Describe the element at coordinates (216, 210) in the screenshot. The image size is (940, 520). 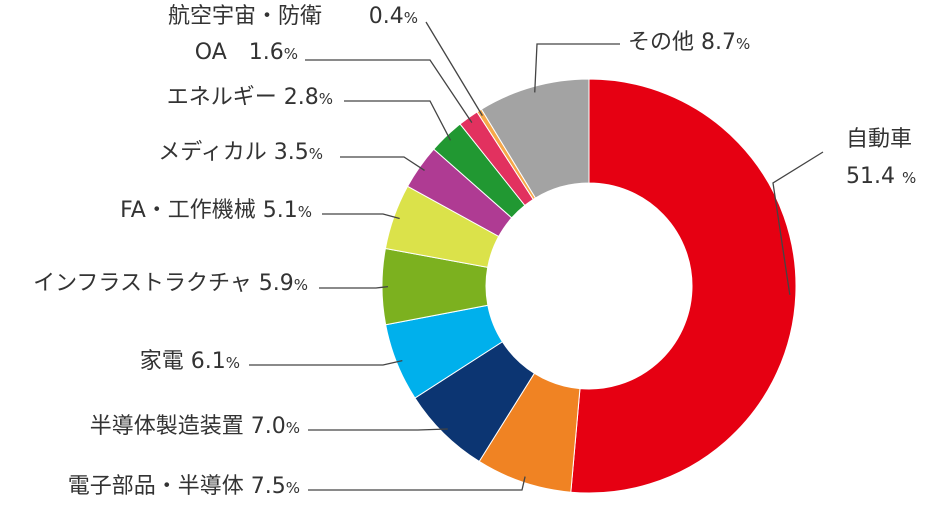
I see `slice-label-6: FA・工作機械 5.1%` at that location.